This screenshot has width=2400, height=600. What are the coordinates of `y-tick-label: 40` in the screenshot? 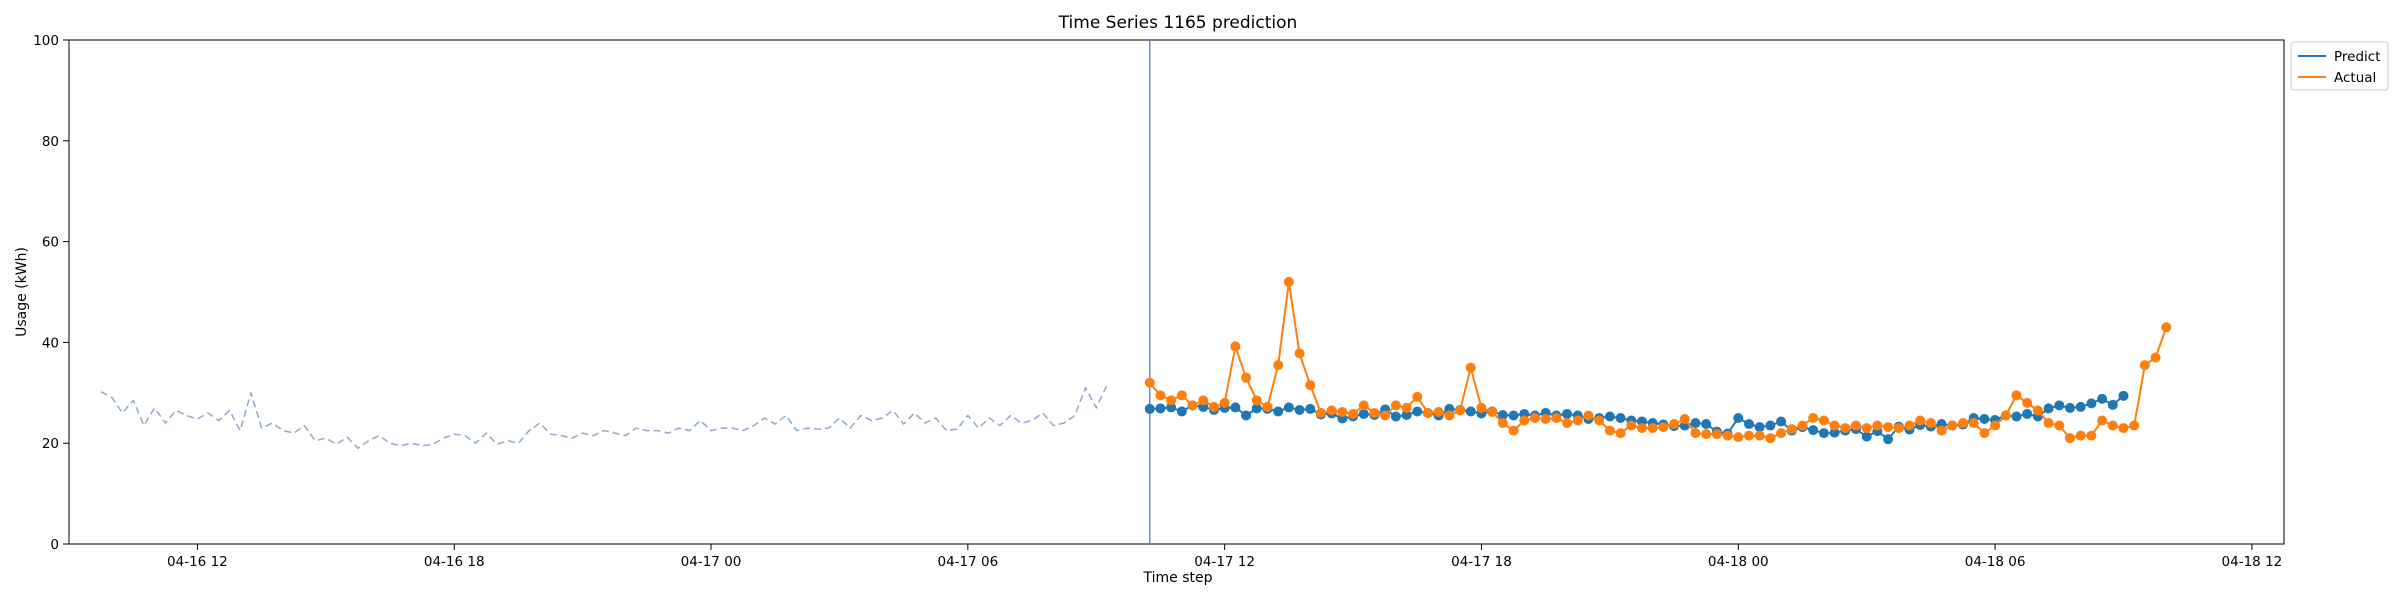 It's located at (50, 343).